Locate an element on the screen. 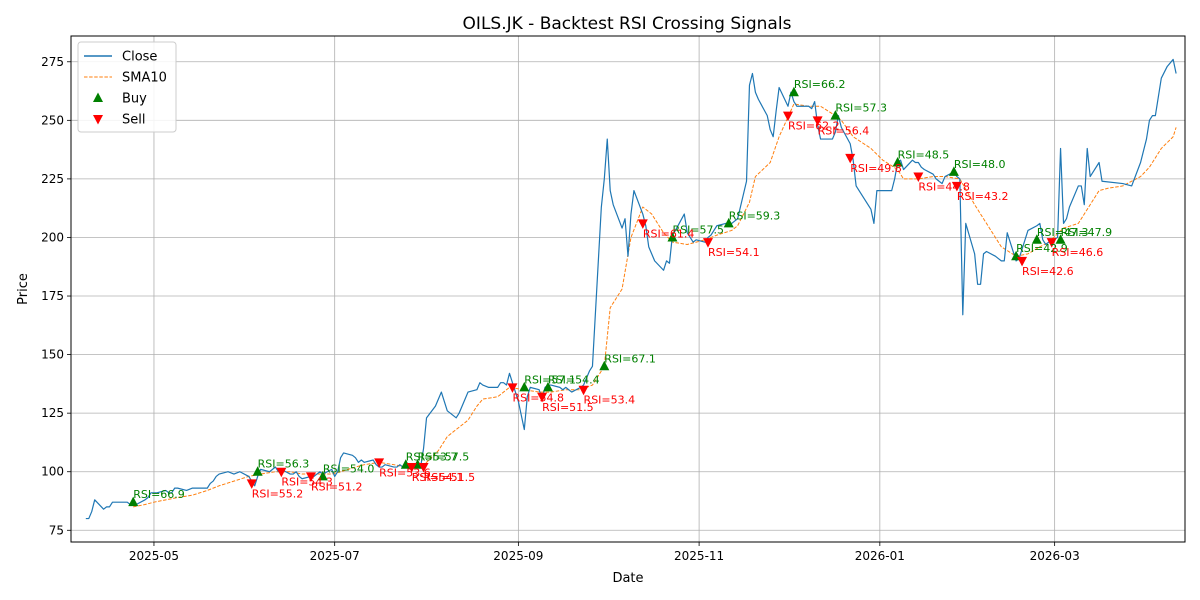  buy-label: RSI=57.3 is located at coordinates (861, 108).